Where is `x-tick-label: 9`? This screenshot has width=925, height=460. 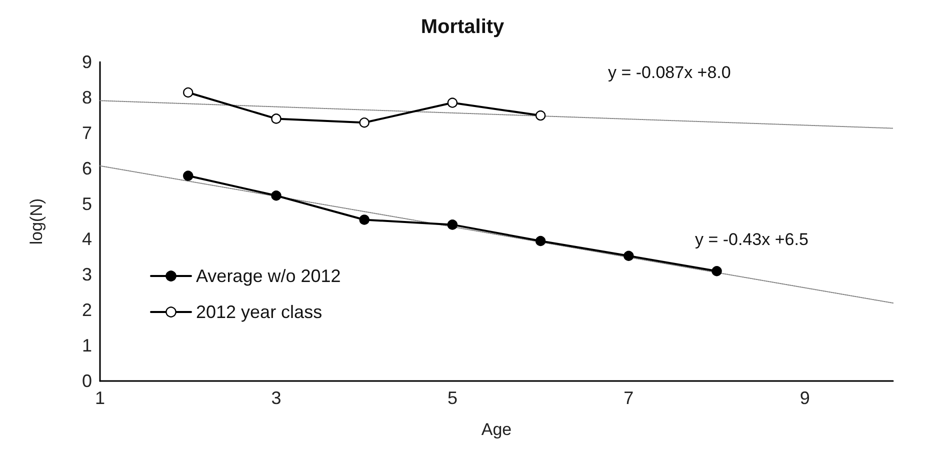
x-tick-label: 9 is located at coordinates (805, 398).